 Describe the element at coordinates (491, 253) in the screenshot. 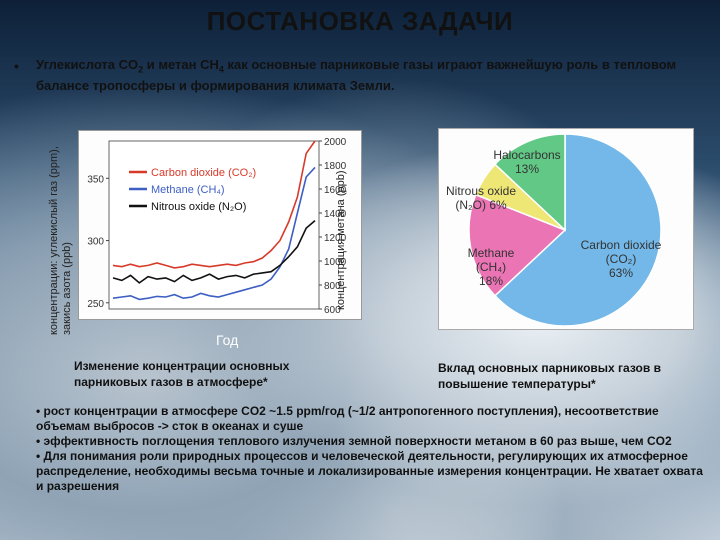

I see `pie-label: Methane` at that location.